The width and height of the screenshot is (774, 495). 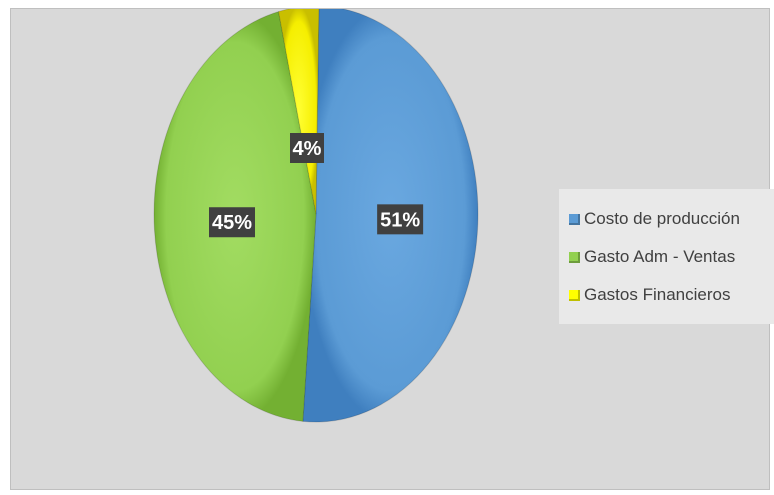 What do you see at coordinates (657, 294) in the screenshot?
I see `legend-label: Gastos Financieros` at bounding box center [657, 294].